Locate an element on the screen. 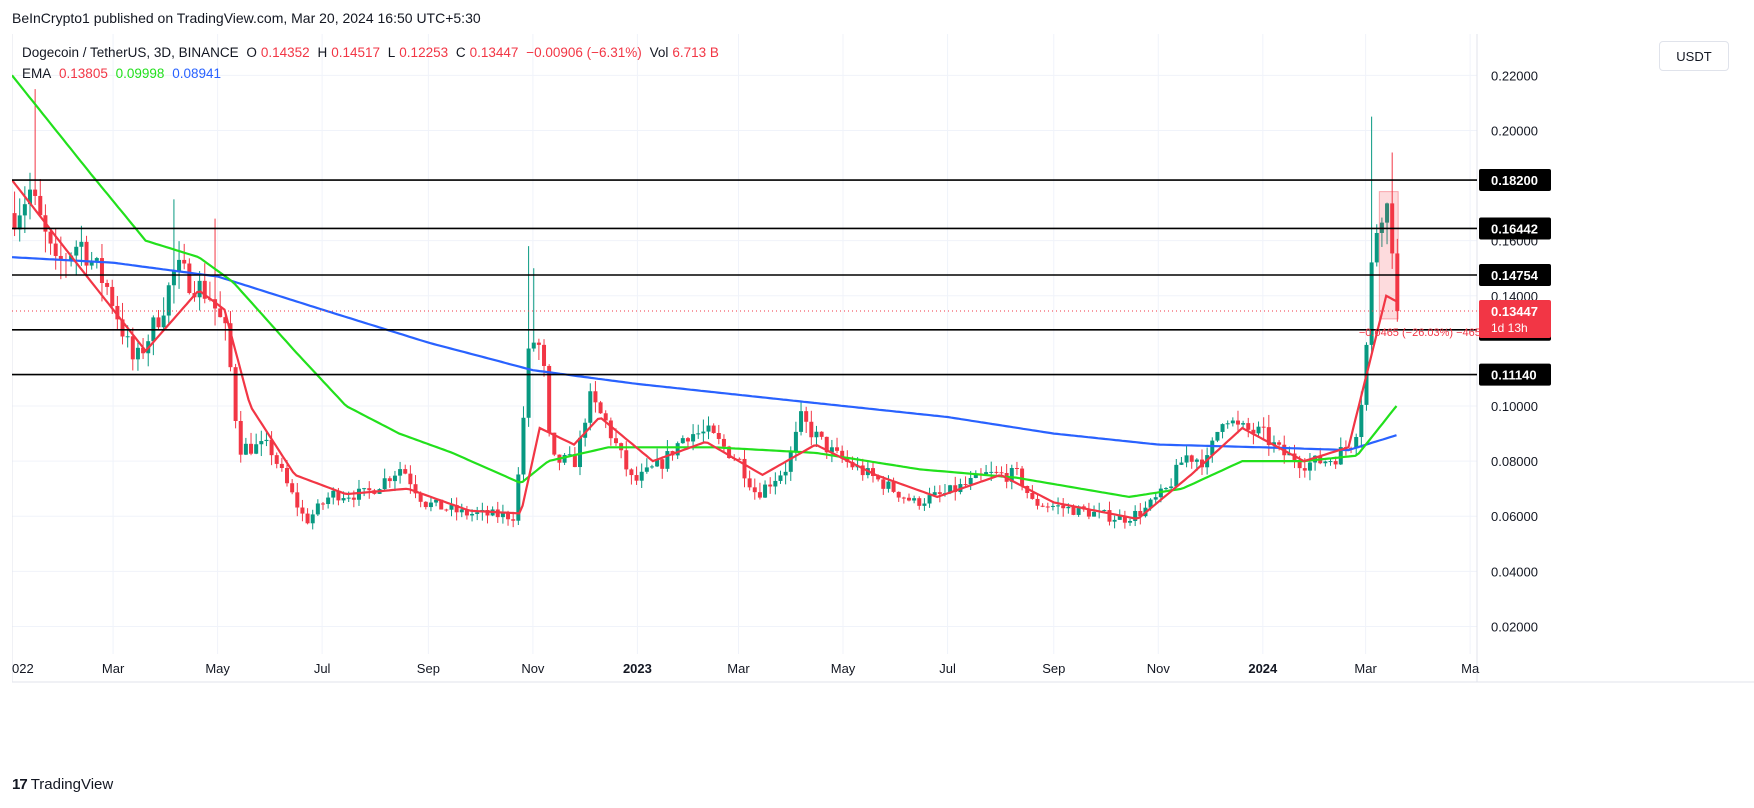 The image size is (1754, 808). high-value: 0.14517 is located at coordinates (356, 52).